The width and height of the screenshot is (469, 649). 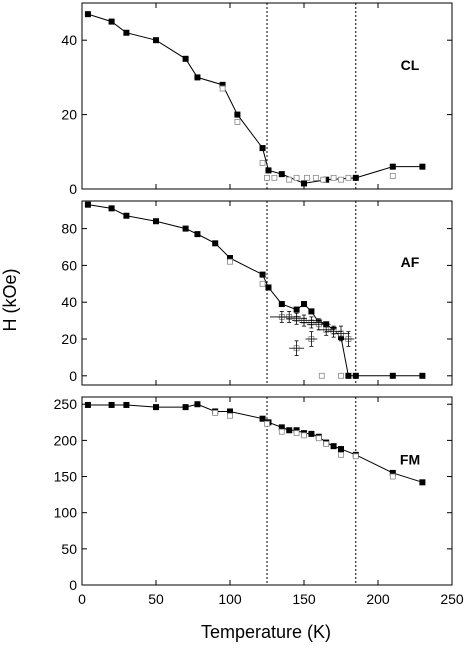 I want to click on y-axis-title: H (kOe), so click(x=10, y=300).